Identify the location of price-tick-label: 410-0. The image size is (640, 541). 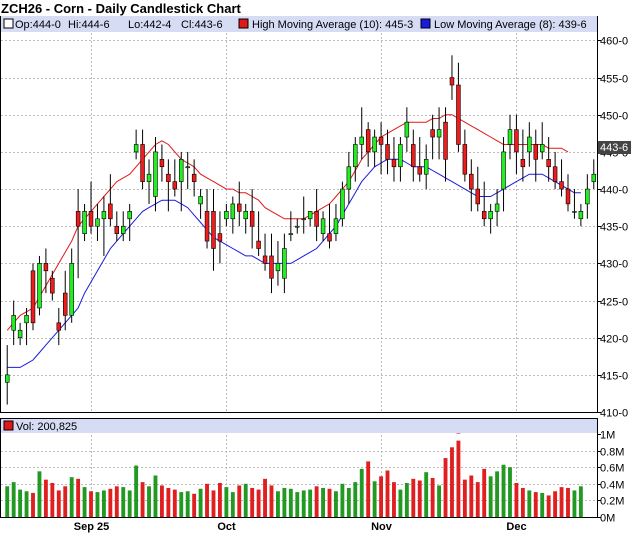
(614, 414).